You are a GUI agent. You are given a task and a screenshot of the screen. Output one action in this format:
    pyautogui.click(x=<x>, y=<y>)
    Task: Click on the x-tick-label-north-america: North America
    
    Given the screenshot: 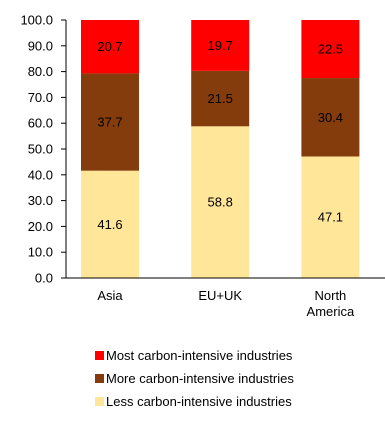 What is the action you would take?
    pyautogui.click(x=331, y=303)
    